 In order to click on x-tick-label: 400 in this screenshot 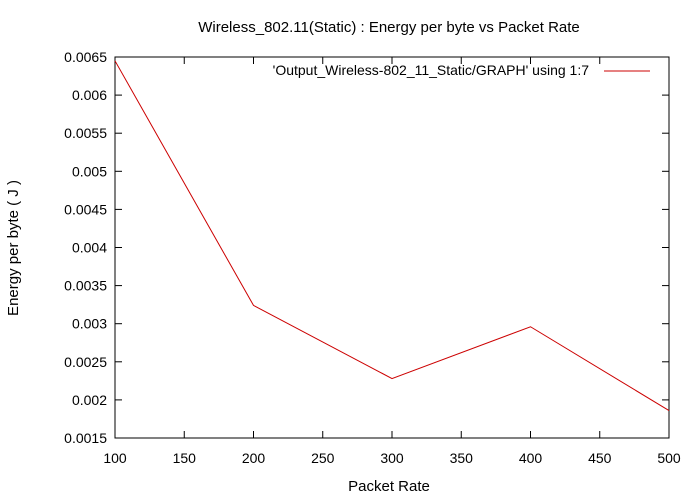, I will do `click(531, 458)`.